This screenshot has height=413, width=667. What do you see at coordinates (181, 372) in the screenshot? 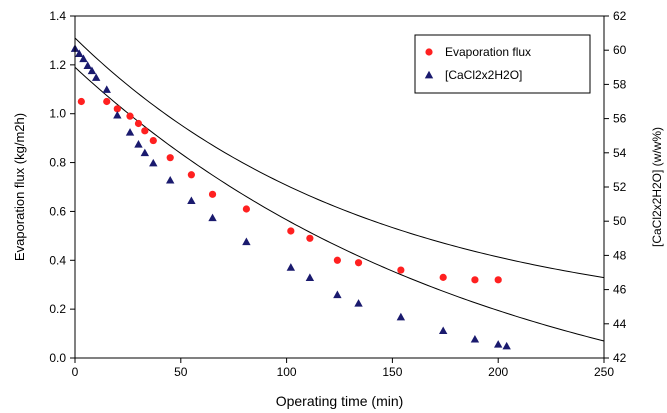
I see `x-tick-label: 50` at bounding box center [181, 372].